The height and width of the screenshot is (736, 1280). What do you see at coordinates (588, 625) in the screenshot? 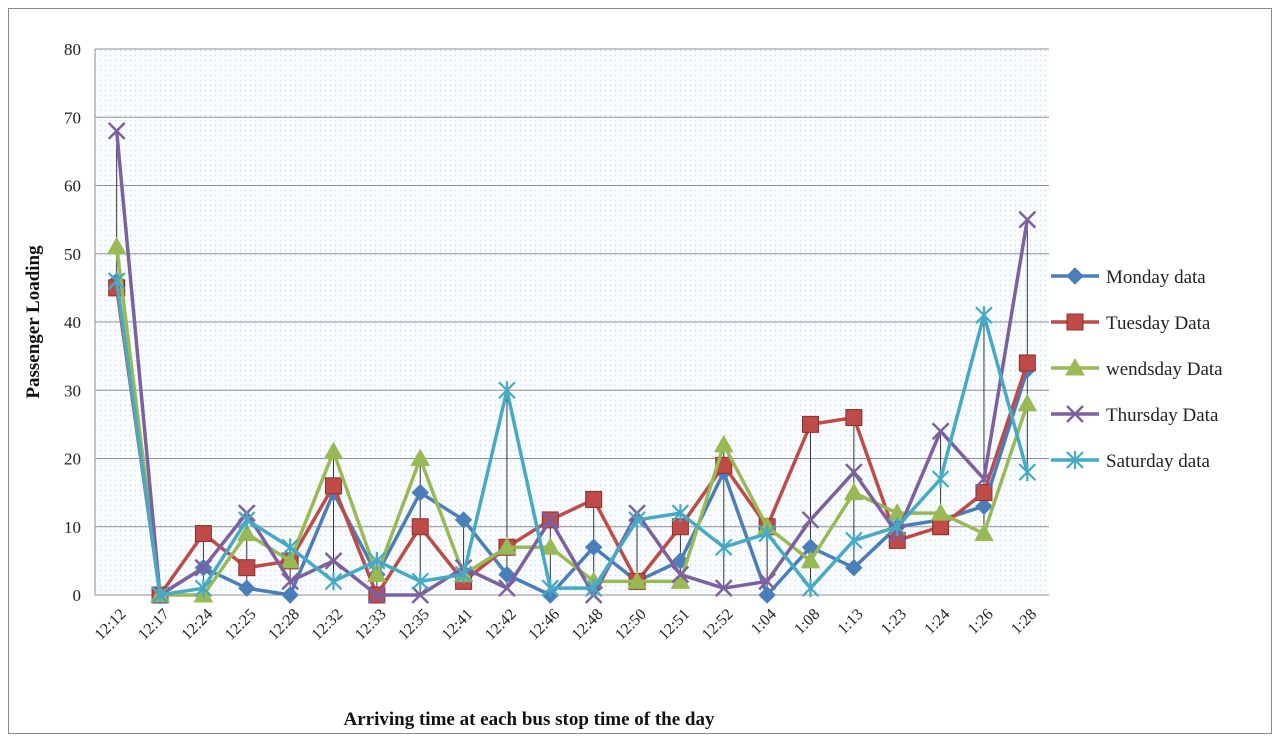
I see `x-tick-label: 12:48` at bounding box center [588, 625].